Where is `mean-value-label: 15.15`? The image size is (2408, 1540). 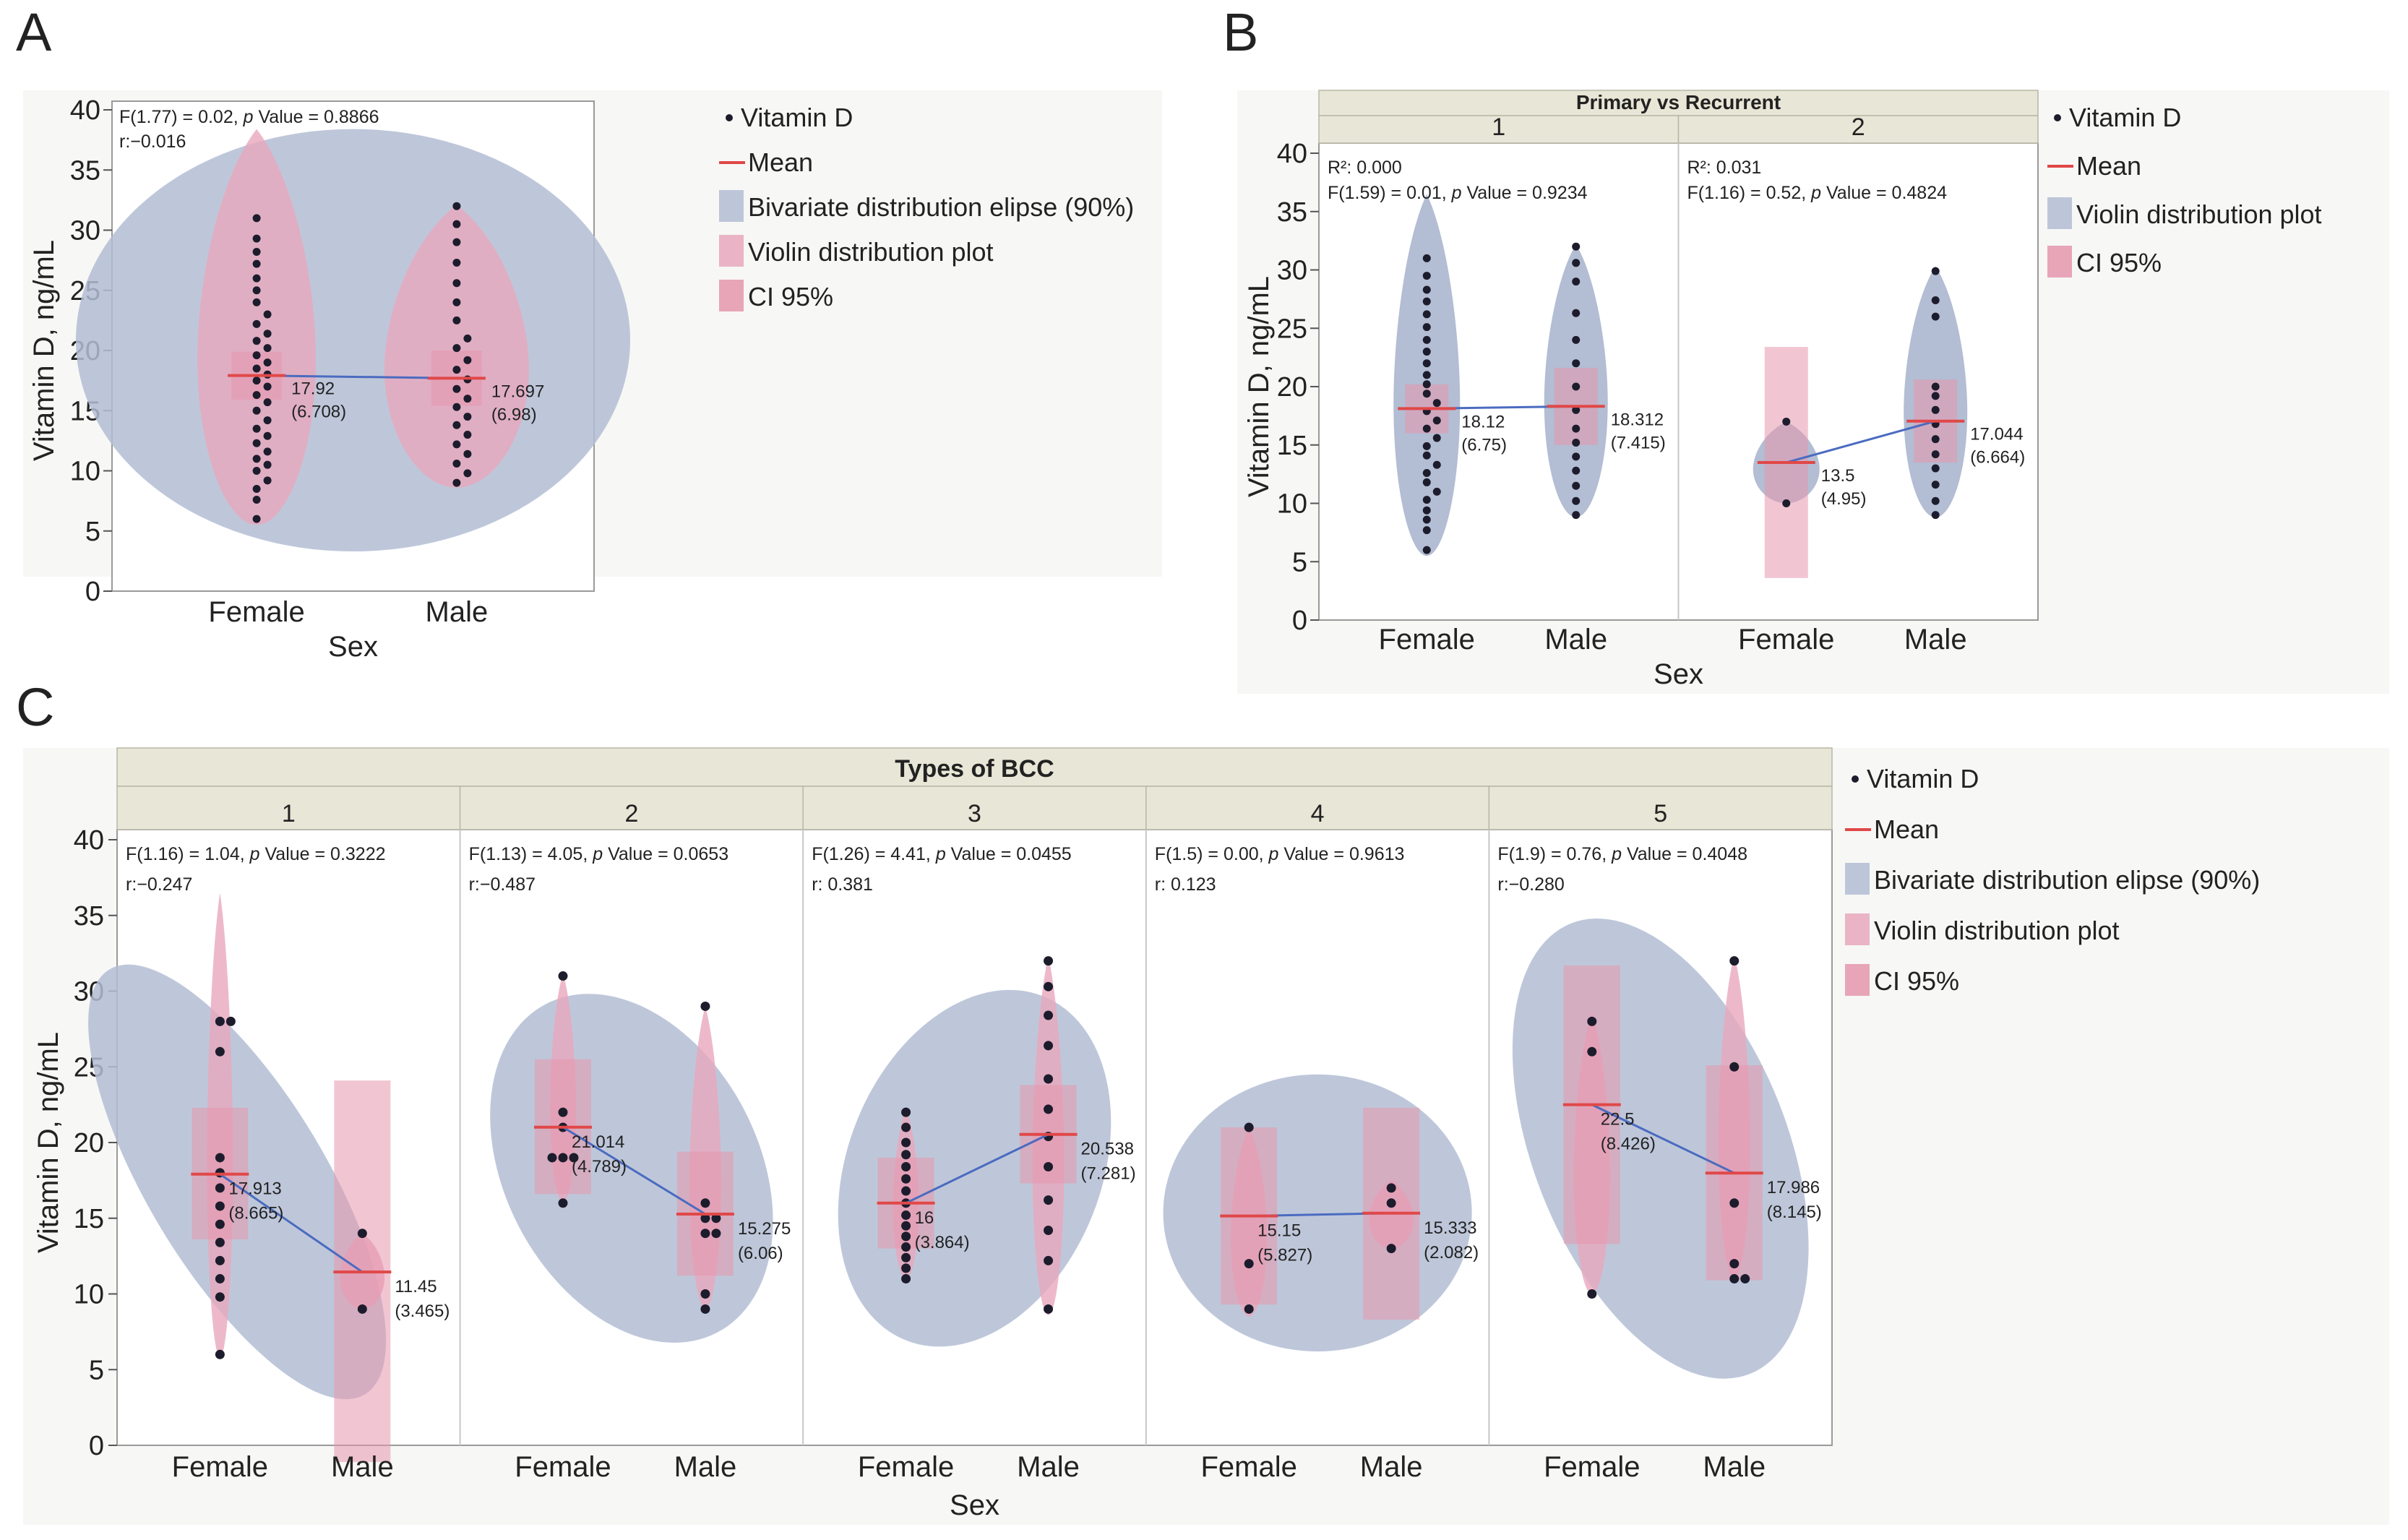 mean-value-label: 15.15 is located at coordinates (1279, 1231).